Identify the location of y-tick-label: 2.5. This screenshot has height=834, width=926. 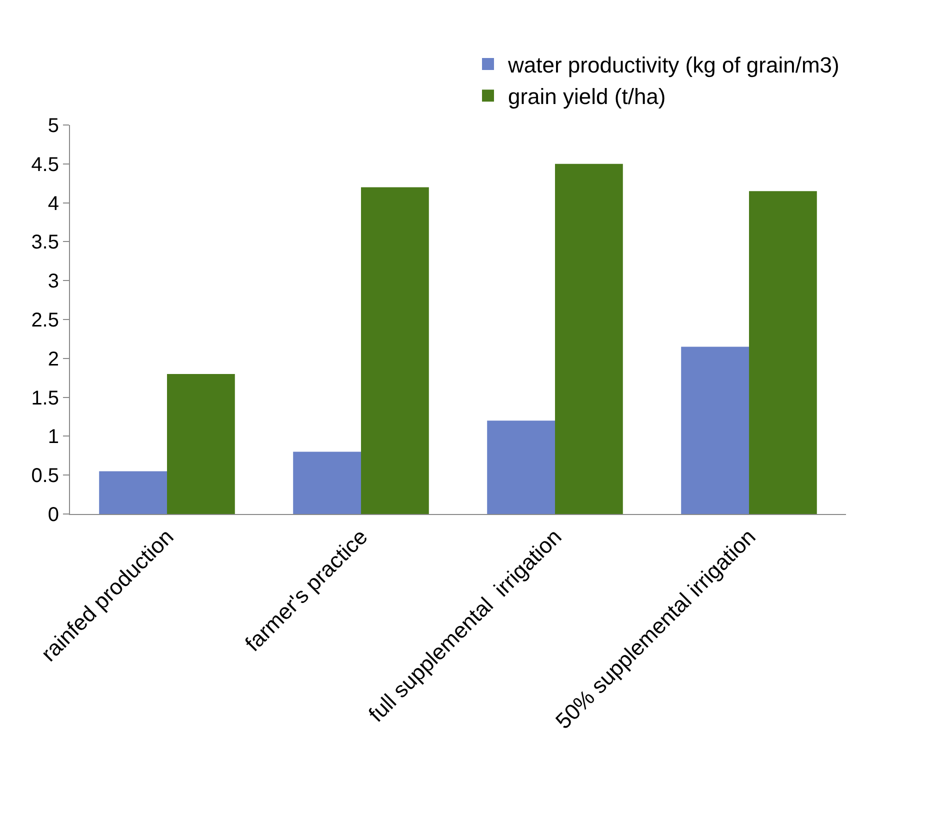
(45, 321).